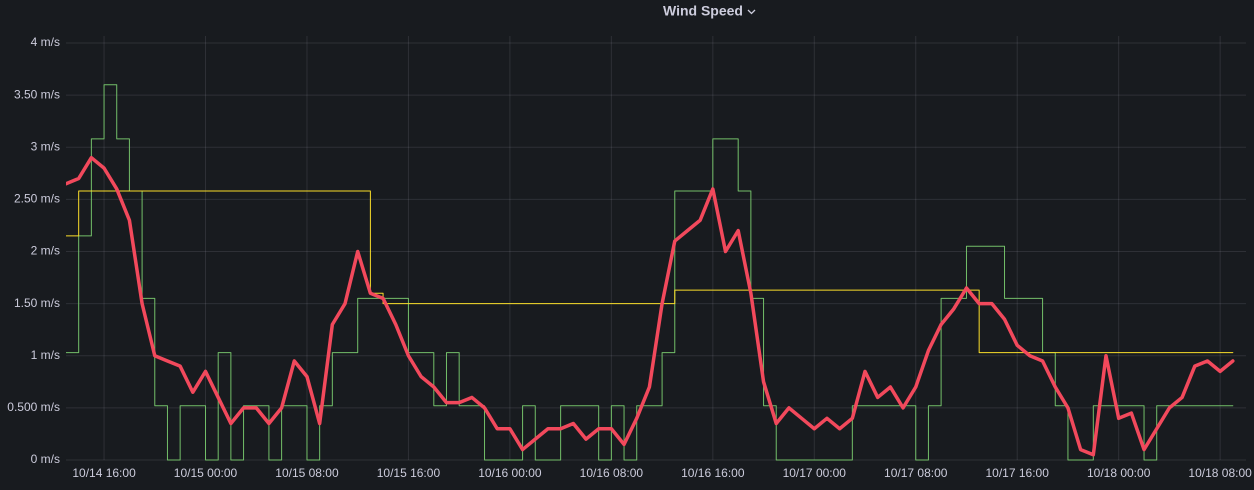  What do you see at coordinates (45, 459) in the screenshot?
I see `y-tick-label: 0 m/s` at bounding box center [45, 459].